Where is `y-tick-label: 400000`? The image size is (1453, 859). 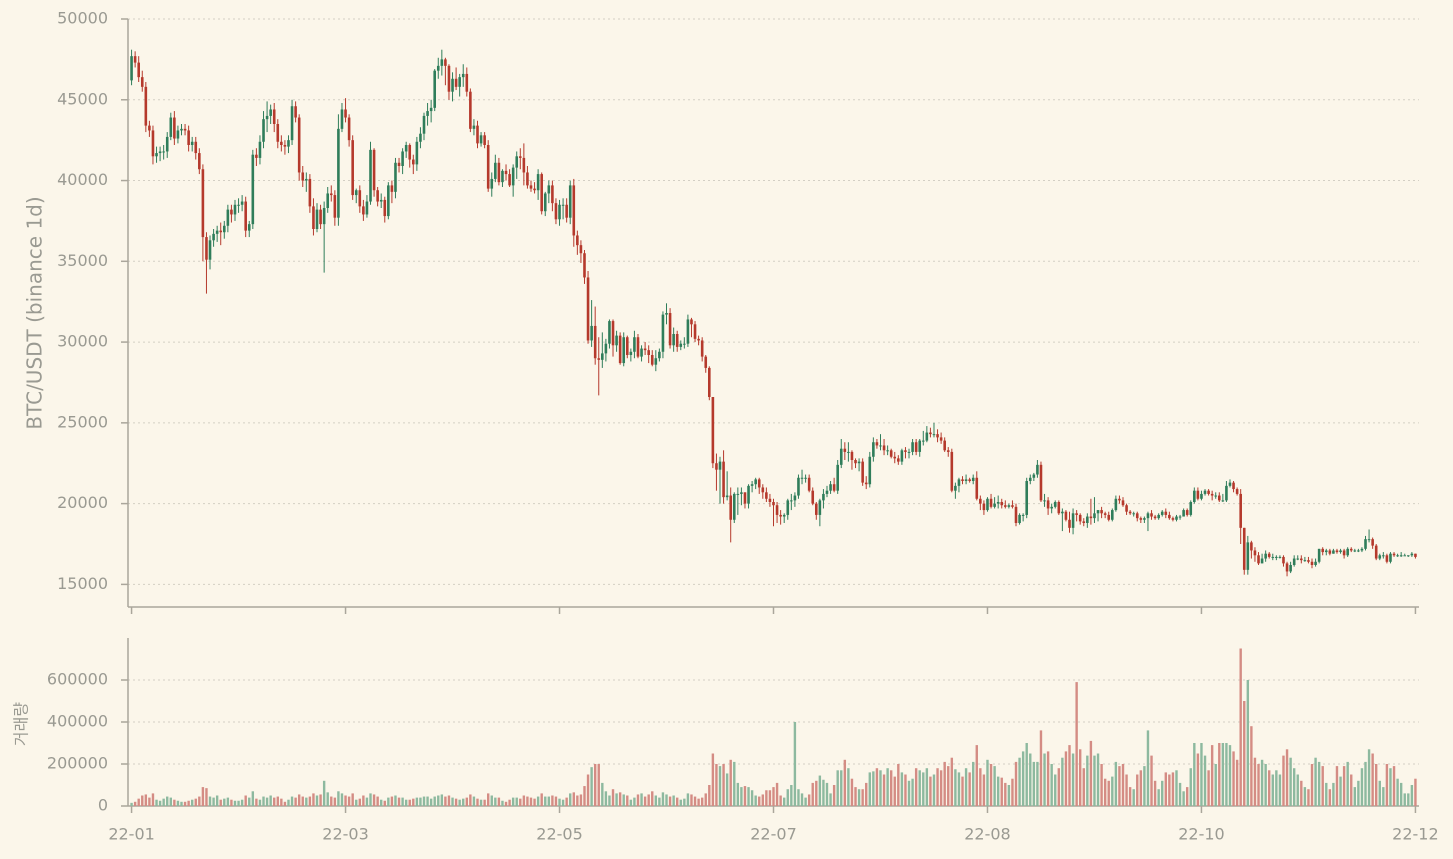
y-tick-label: 400000 is located at coordinates (77, 721).